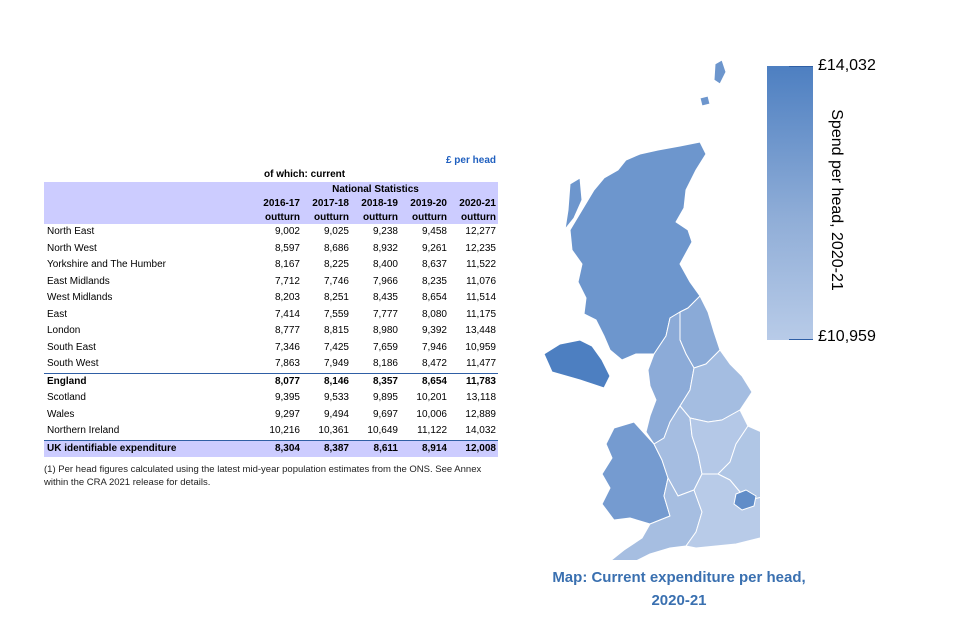 The image size is (960, 640). What do you see at coordinates (277, 381) in the screenshot?
I see `row-value: 8,077` at bounding box center [277, 381].